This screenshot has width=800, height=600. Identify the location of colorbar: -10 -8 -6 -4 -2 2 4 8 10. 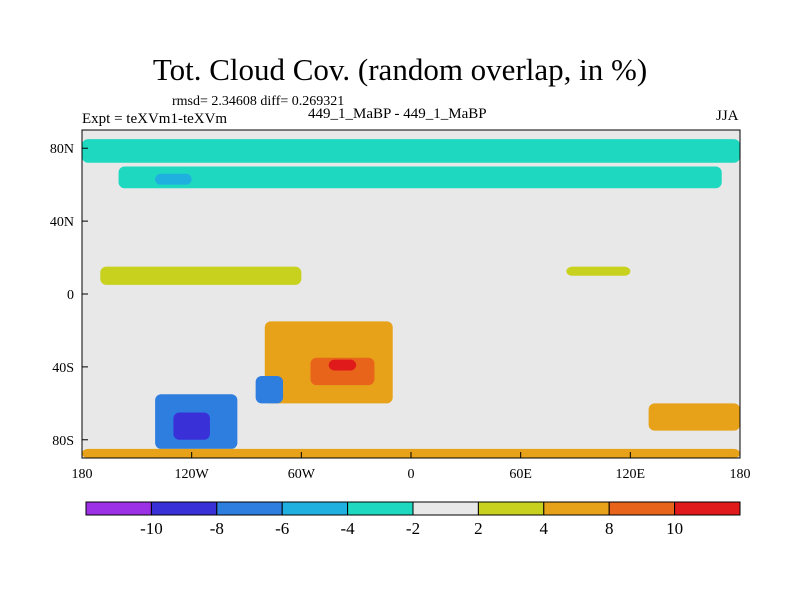
(413, 519).